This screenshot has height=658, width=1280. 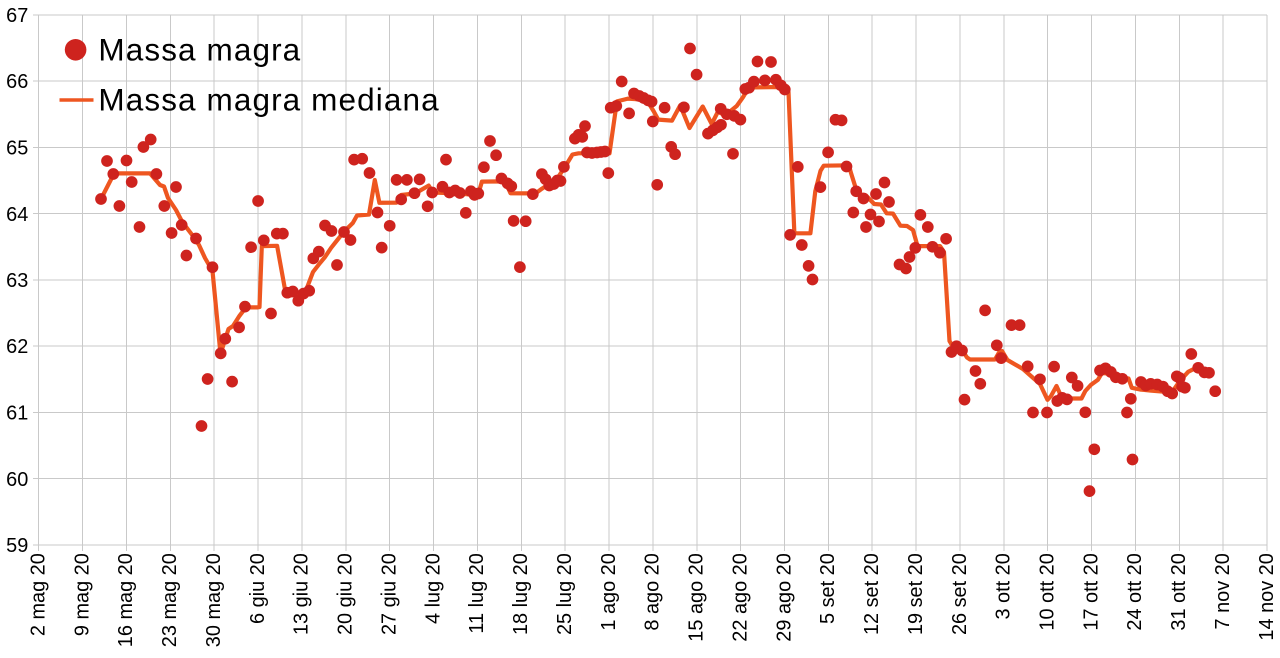 What do you see at coordinates (346, 594) in the screenshot?
I see `svg-text: 20 giu 20` at bounding box center [346, 594].